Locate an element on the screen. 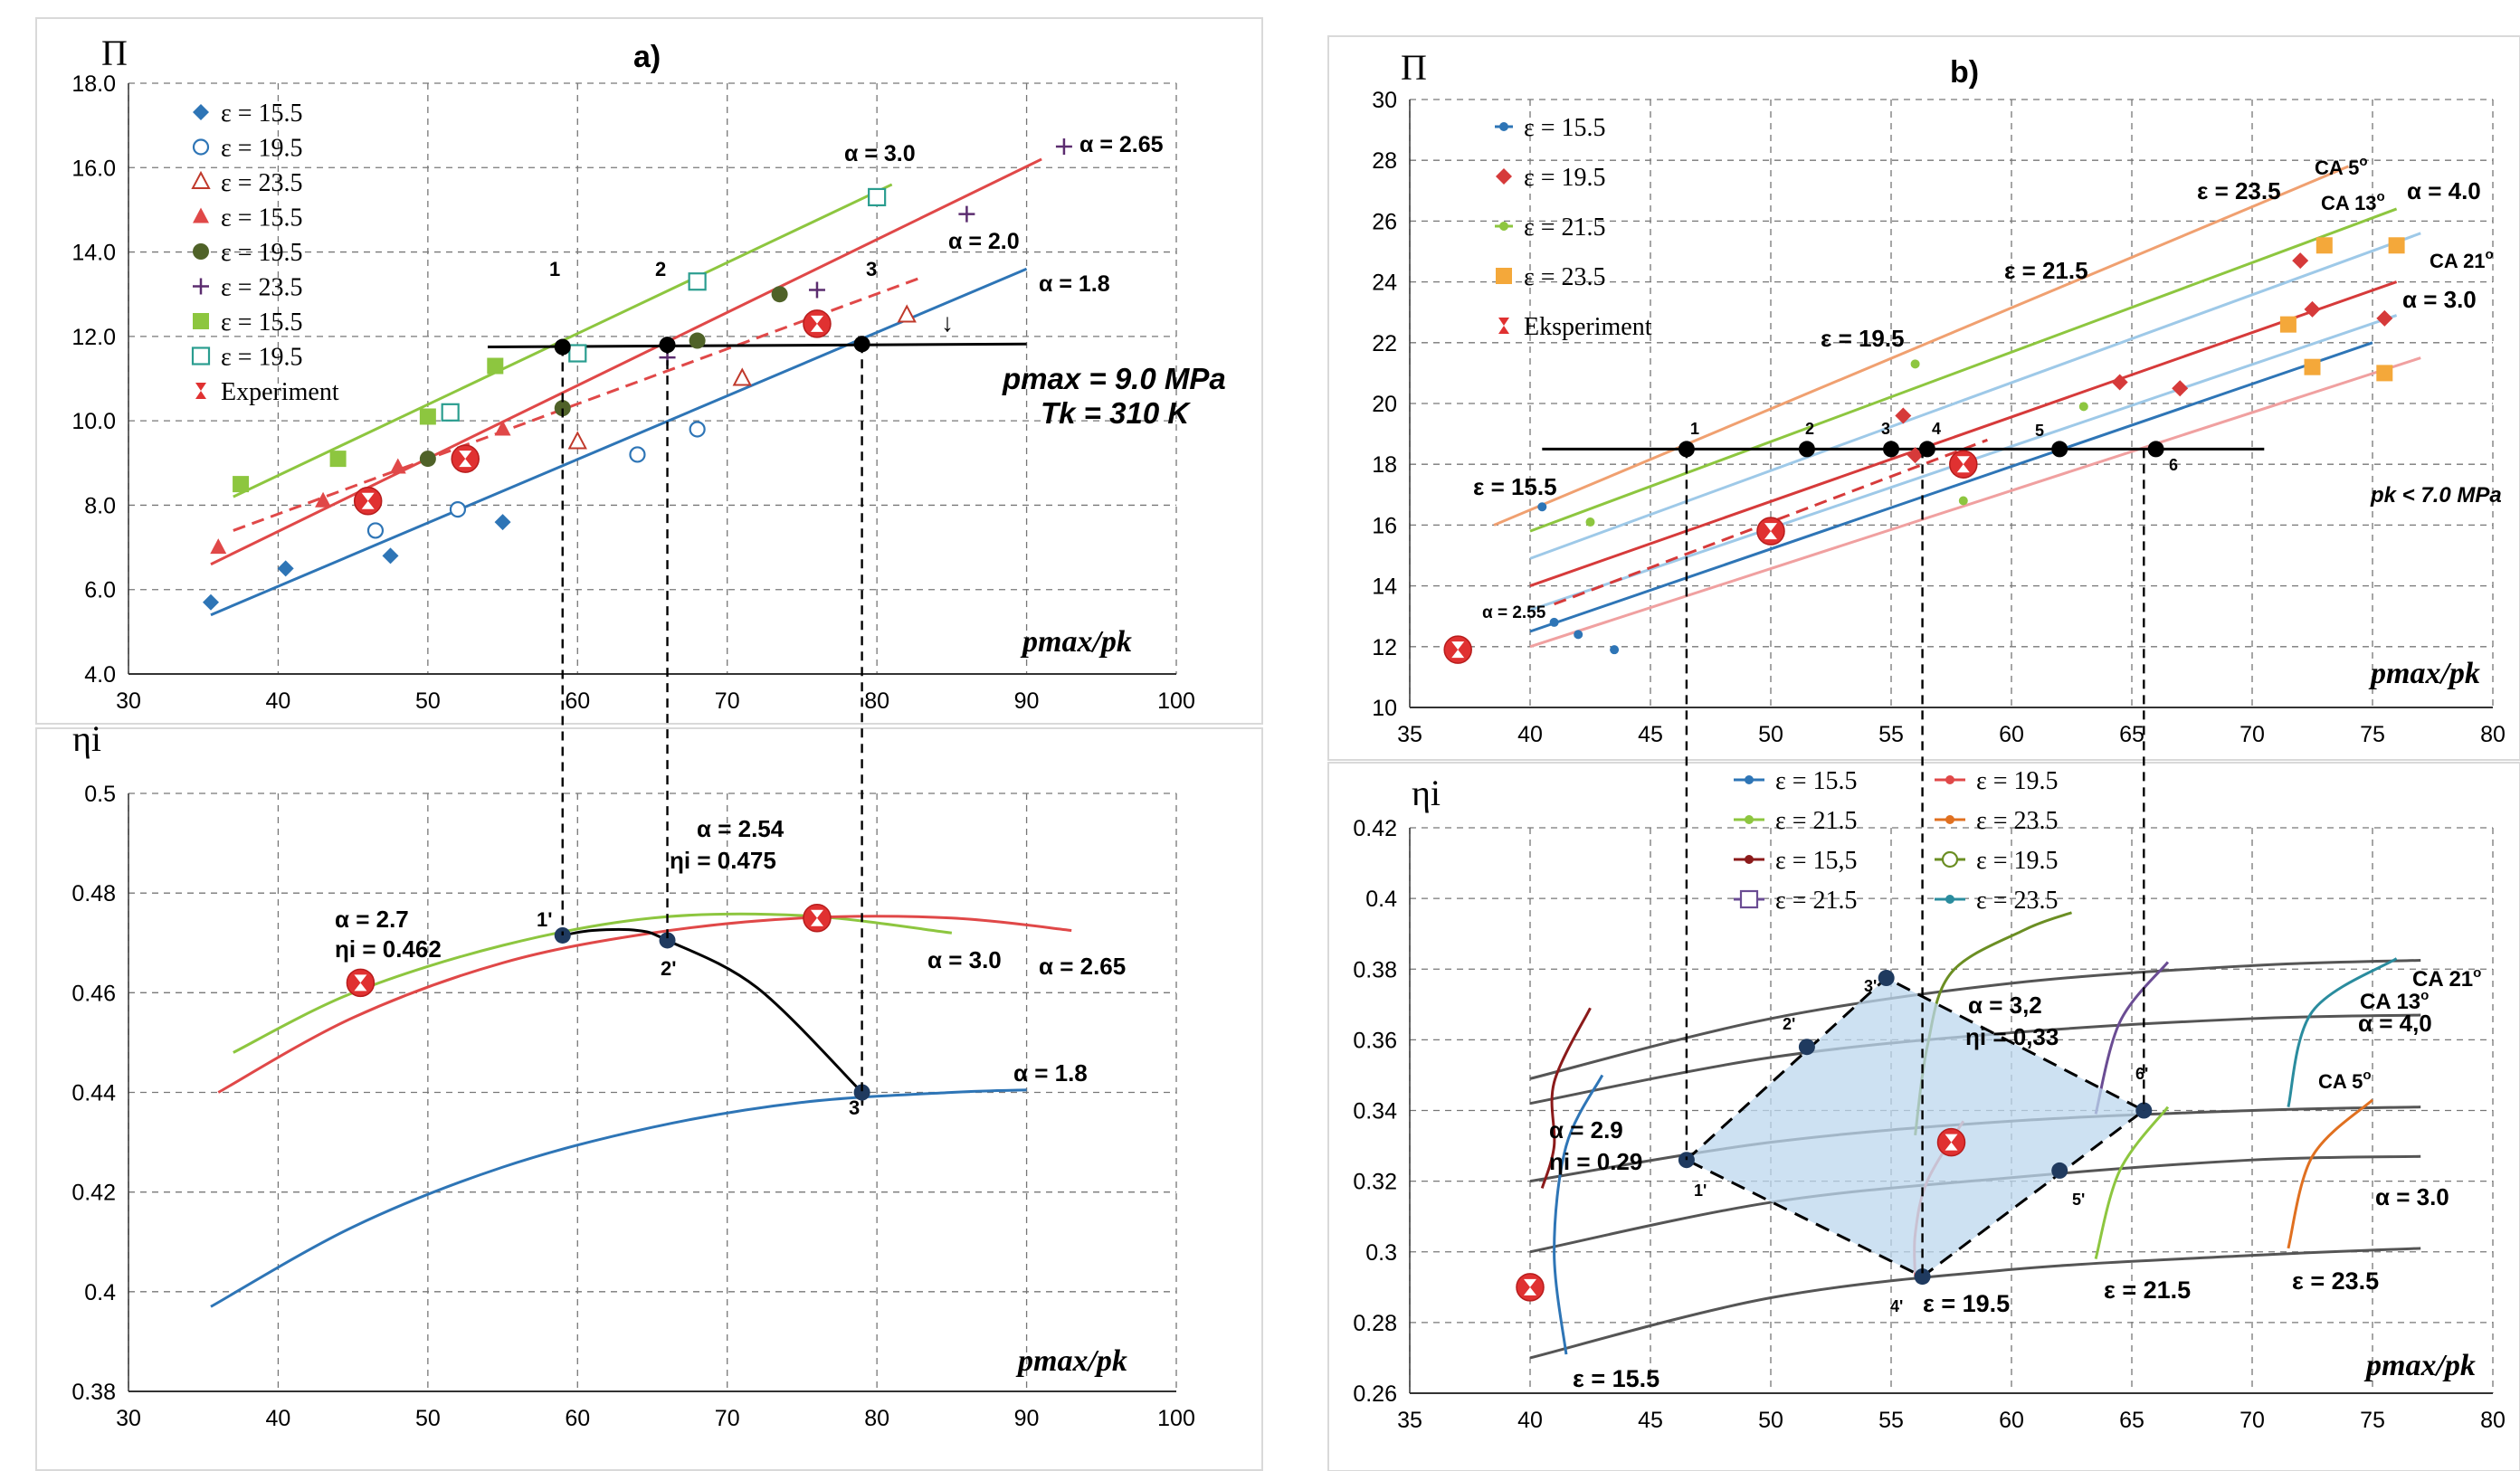 This screenshot has width=2520, height=1471. x-tick-label: 45 is located at coordinates (1651, 734).